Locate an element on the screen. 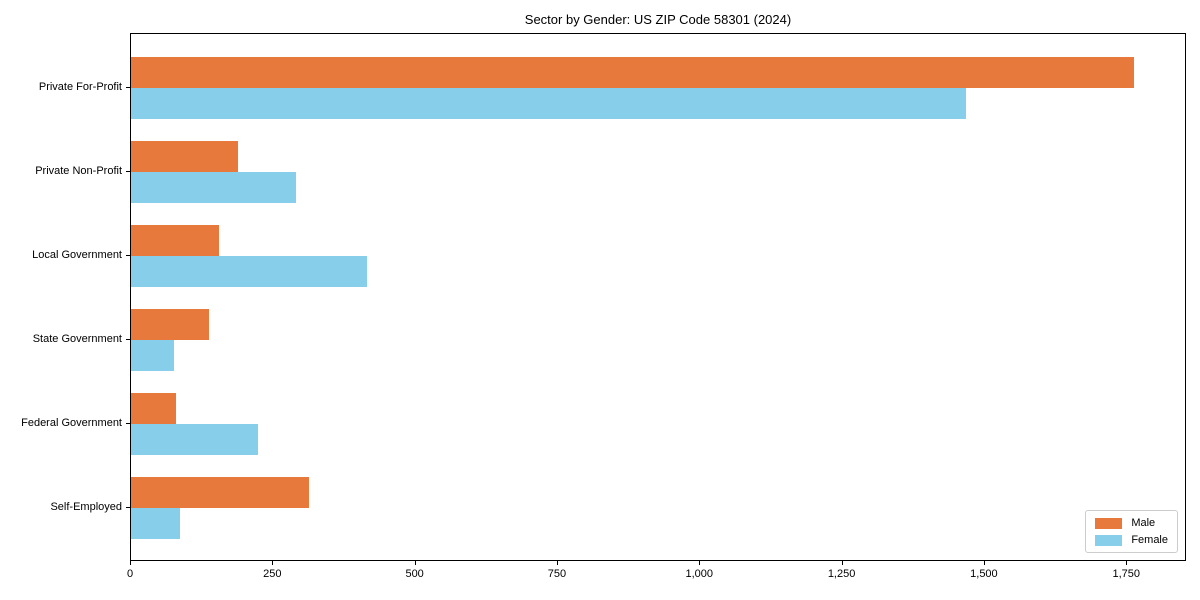 Image resolution: width=1200 pixels, height=600 pixels. bar-male-private-for-profit is located at coordinates (632, 72).